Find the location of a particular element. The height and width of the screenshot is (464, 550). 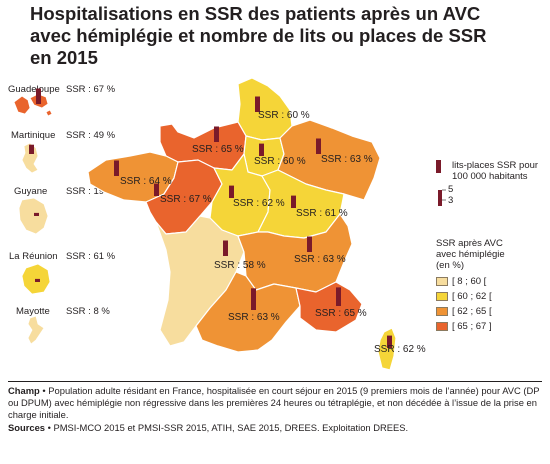

label-auvergne-rhone-alpes: SSR : 63 % is located at coordinates (320, 259).